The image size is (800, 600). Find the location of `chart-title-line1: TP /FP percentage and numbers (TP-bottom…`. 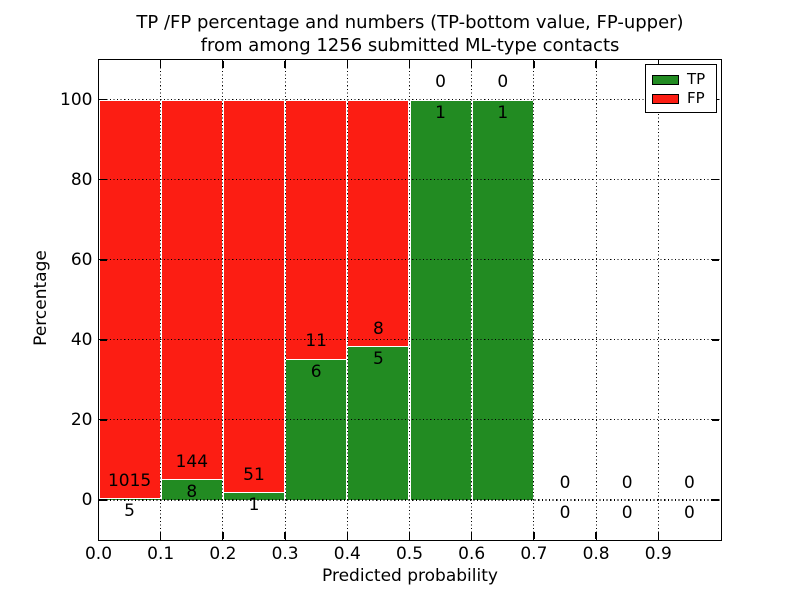

chart-title-line1: TP /FP percentage and numbers (TP-bottom… is located at coordinates (410, 22).